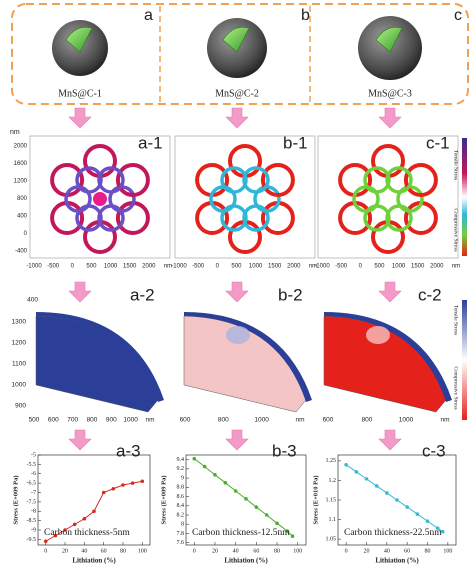 Image resolution: width=474 pixels, height=573 pixels. I want to click on y-tick-label: 8, so click(182, 525).